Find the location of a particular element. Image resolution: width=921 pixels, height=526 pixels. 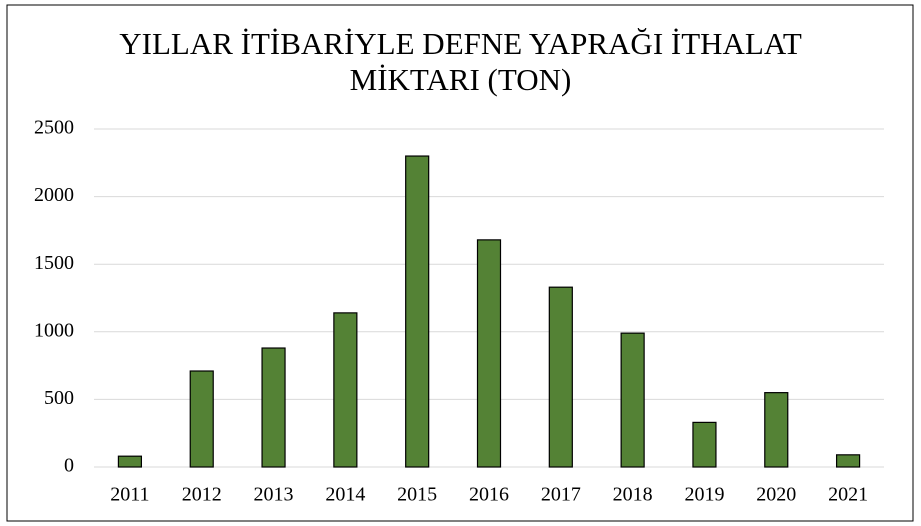

y-tick-label: 500 is located at coordinates (59, 398).